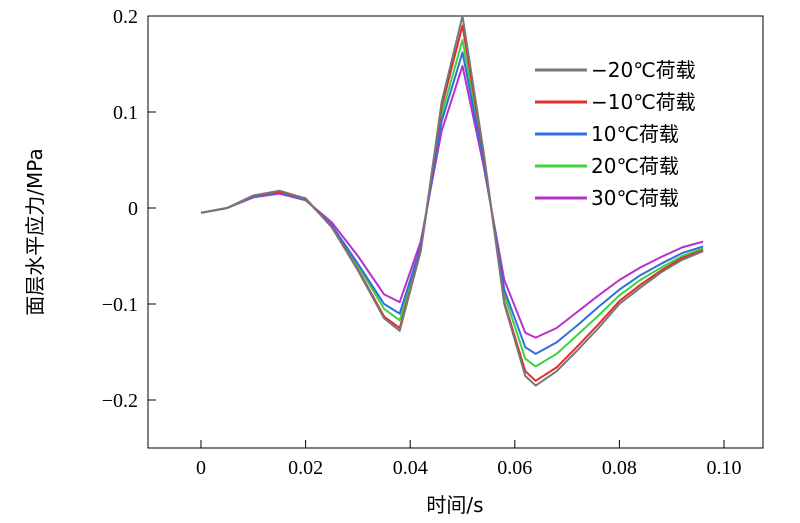 The height and width of the screenshot is (523, 800). I want to click on y-tick-label: 0, so click(133, 209).